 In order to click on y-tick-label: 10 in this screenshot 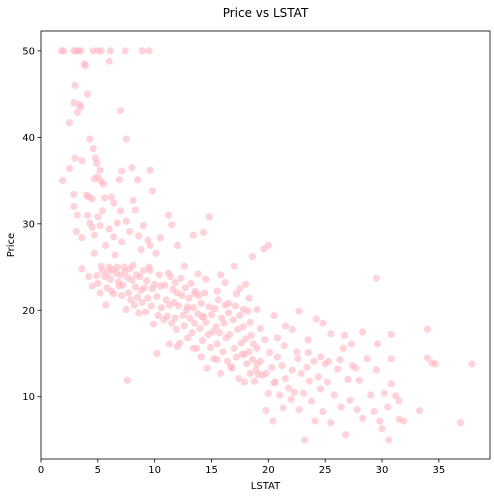, I will do `click(28, 397)`.